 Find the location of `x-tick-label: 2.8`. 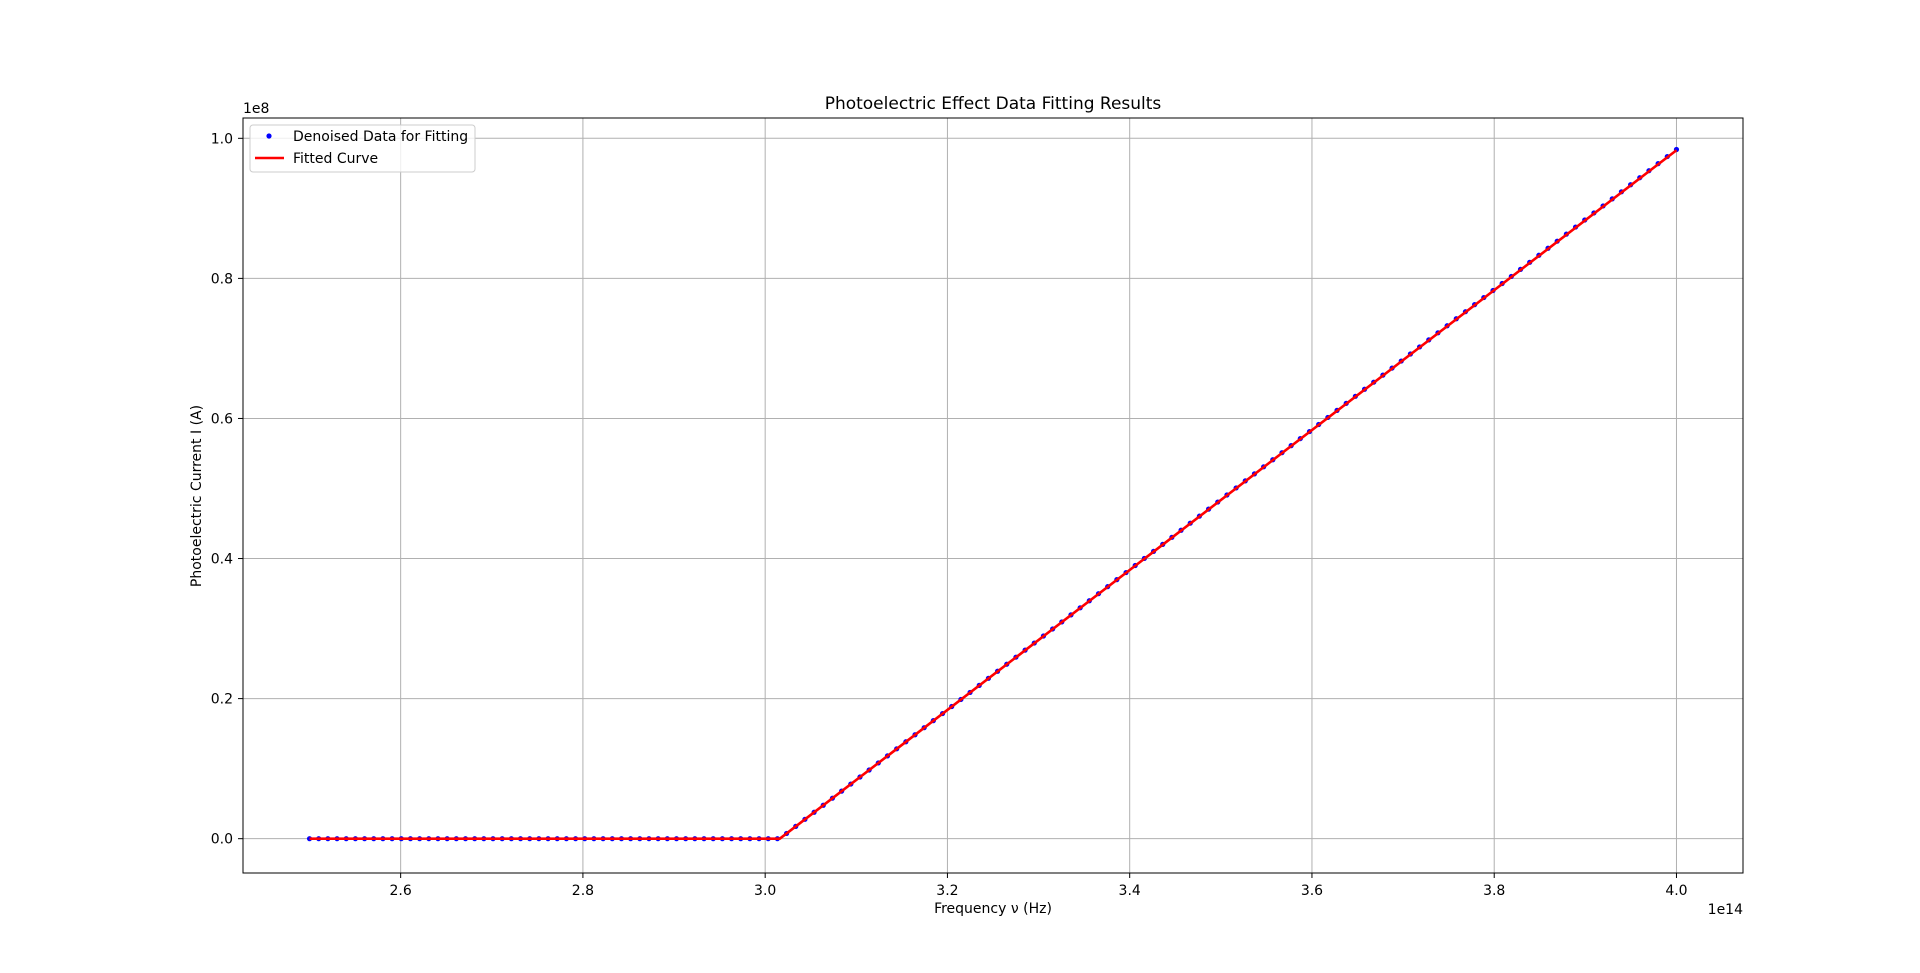

x-tick-label: 2.8 is located at coordinates (583, 891).